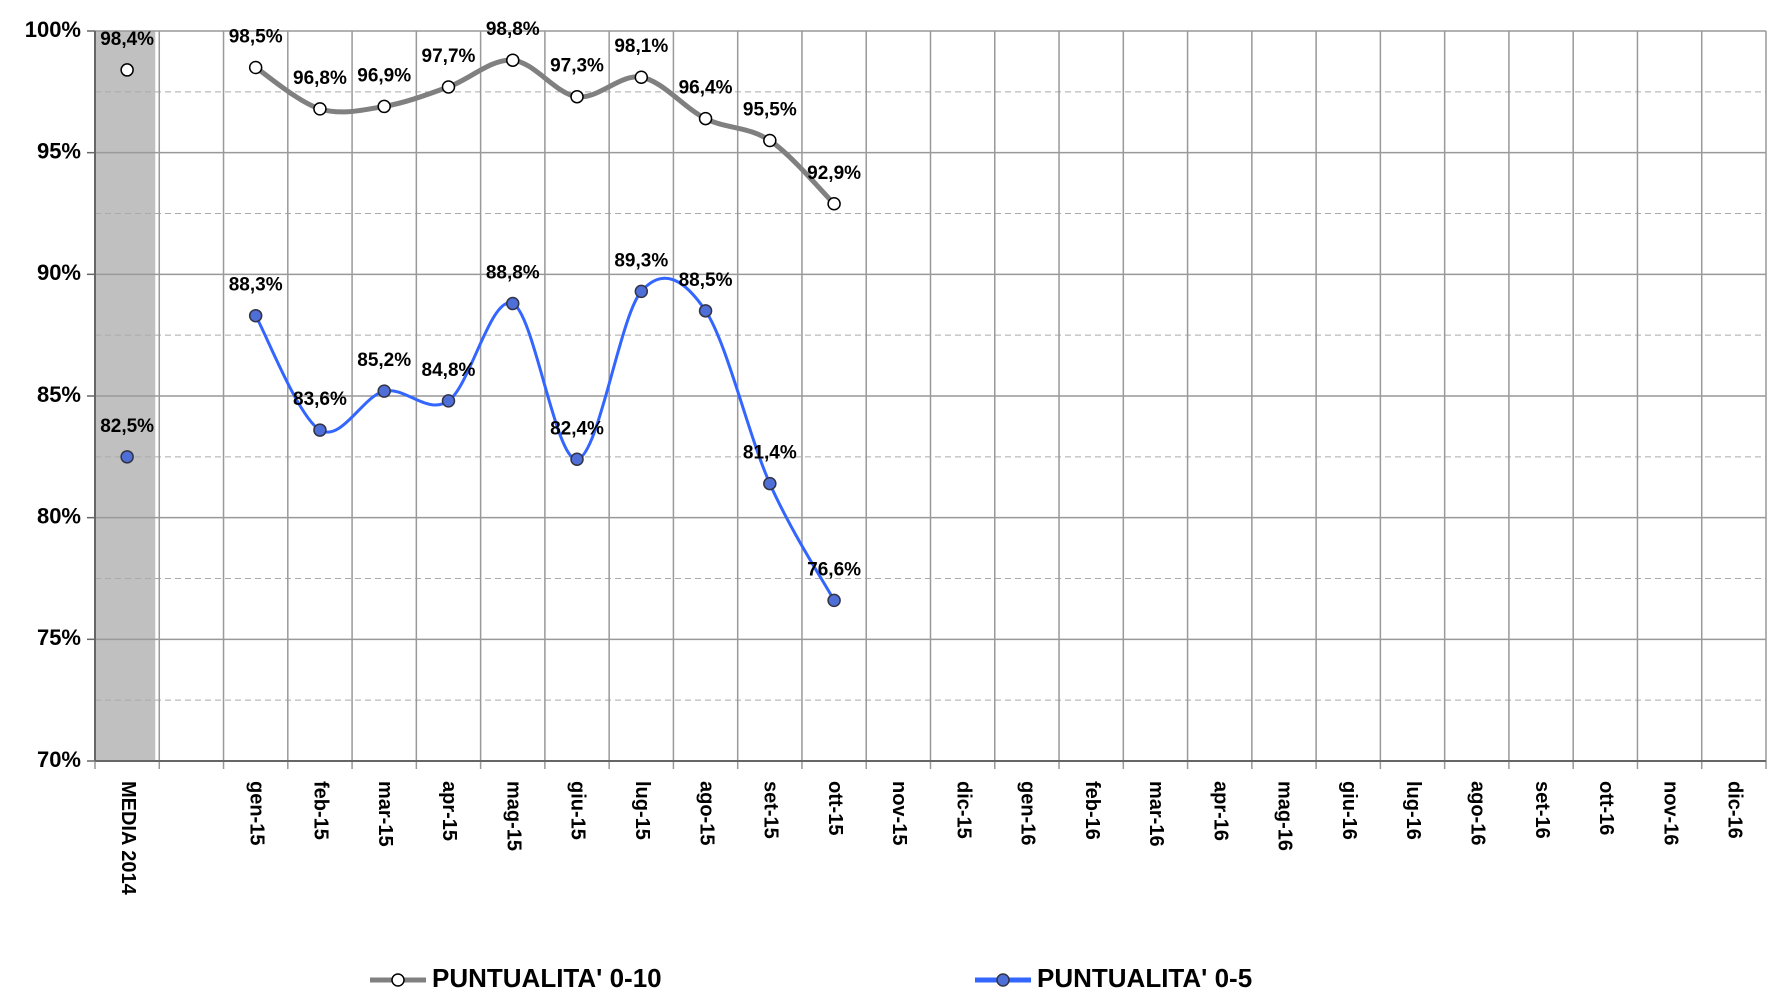  What do you see at coordinates (642, 810) in the screenshot?
I see `x-tick-label: lug-15` at bounding box center [642, 810].